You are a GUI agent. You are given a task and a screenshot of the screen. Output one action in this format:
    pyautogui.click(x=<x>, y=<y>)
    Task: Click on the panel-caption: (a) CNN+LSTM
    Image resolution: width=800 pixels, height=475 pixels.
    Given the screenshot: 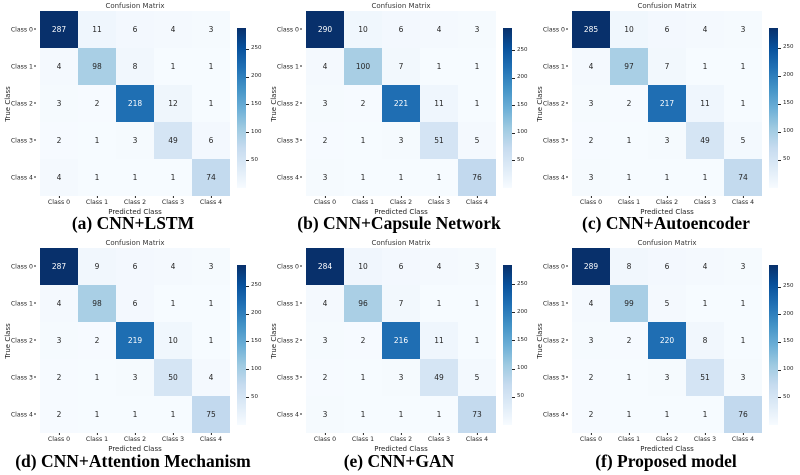 What is the action you would take?
    pyautogui.click(x=133, y=223)
    